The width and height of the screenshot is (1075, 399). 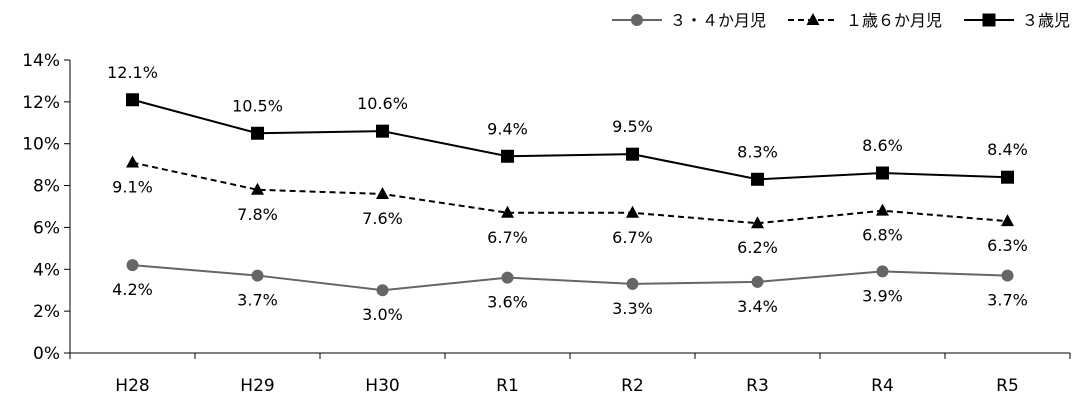 What do you see at coordinates (132, 386) in the screenshot?
I see `x-tick-label: H28` at bounding box center [132, 386].